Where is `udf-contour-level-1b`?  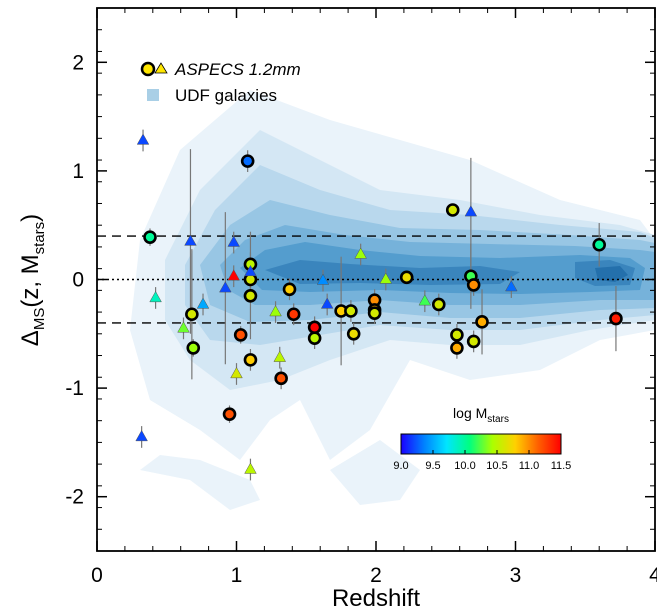 udf-contour-level-1b is located at coordinates (200, 482).